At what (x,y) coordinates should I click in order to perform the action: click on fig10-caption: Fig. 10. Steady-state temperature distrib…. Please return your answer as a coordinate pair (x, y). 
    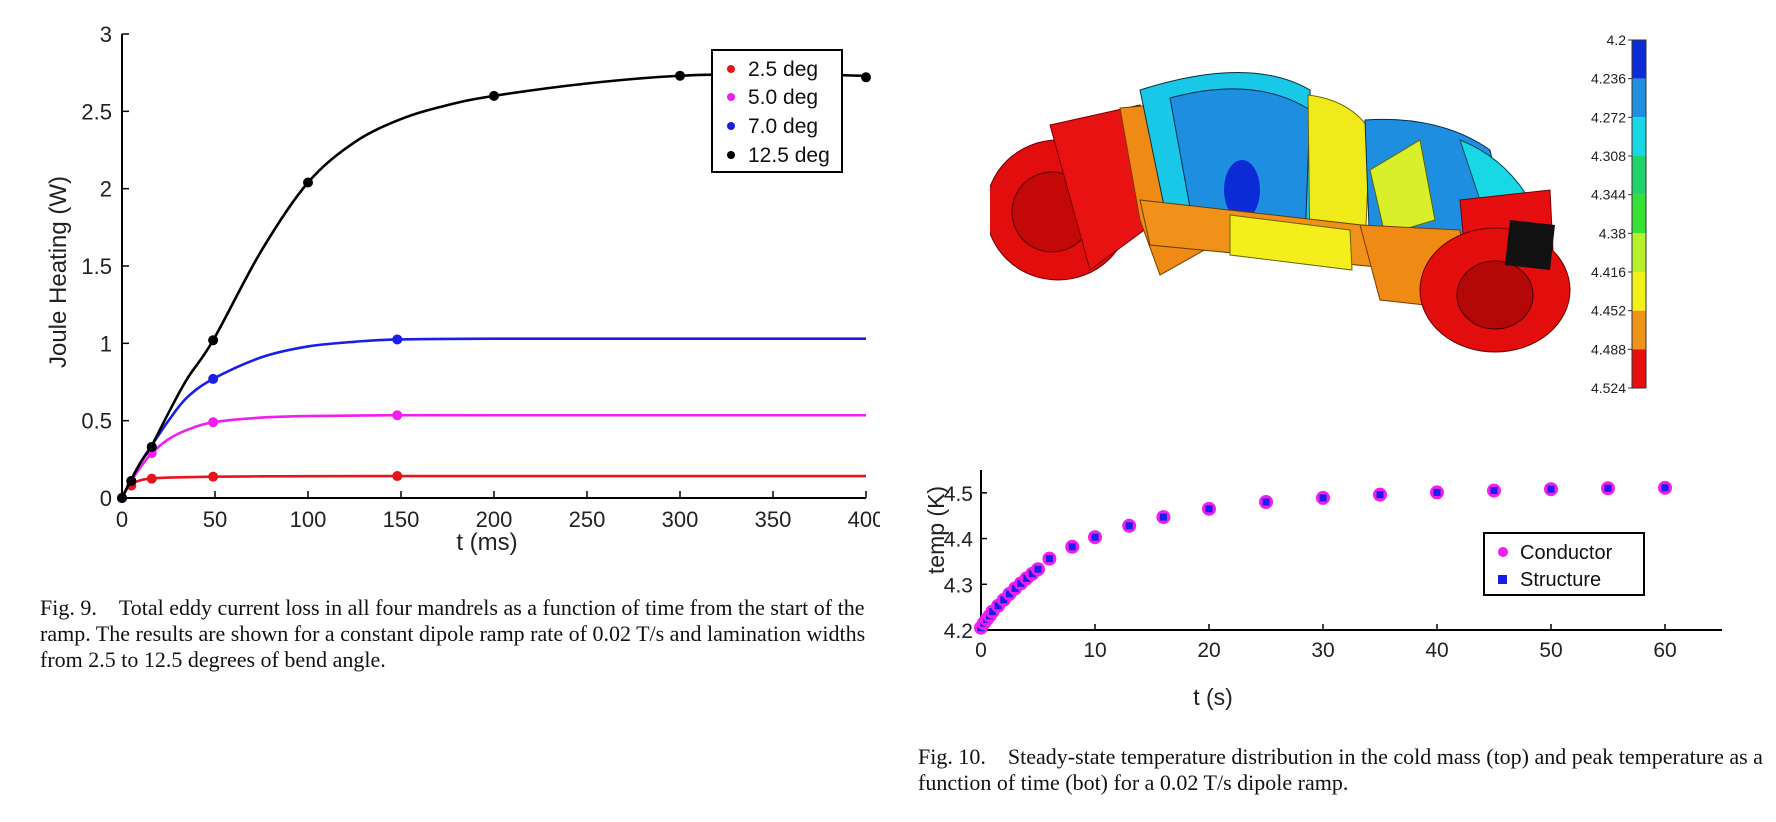
    Looking at the image, I should click on (1345, 770).